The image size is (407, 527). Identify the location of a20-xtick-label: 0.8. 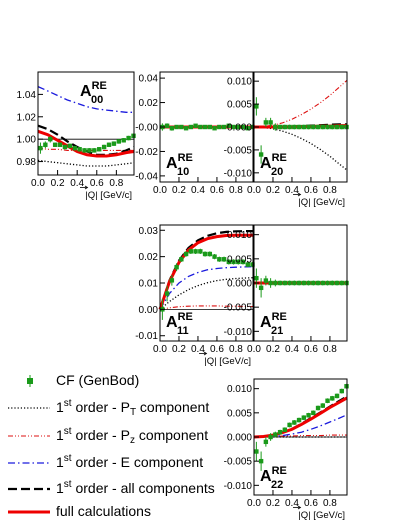
(330, 190).